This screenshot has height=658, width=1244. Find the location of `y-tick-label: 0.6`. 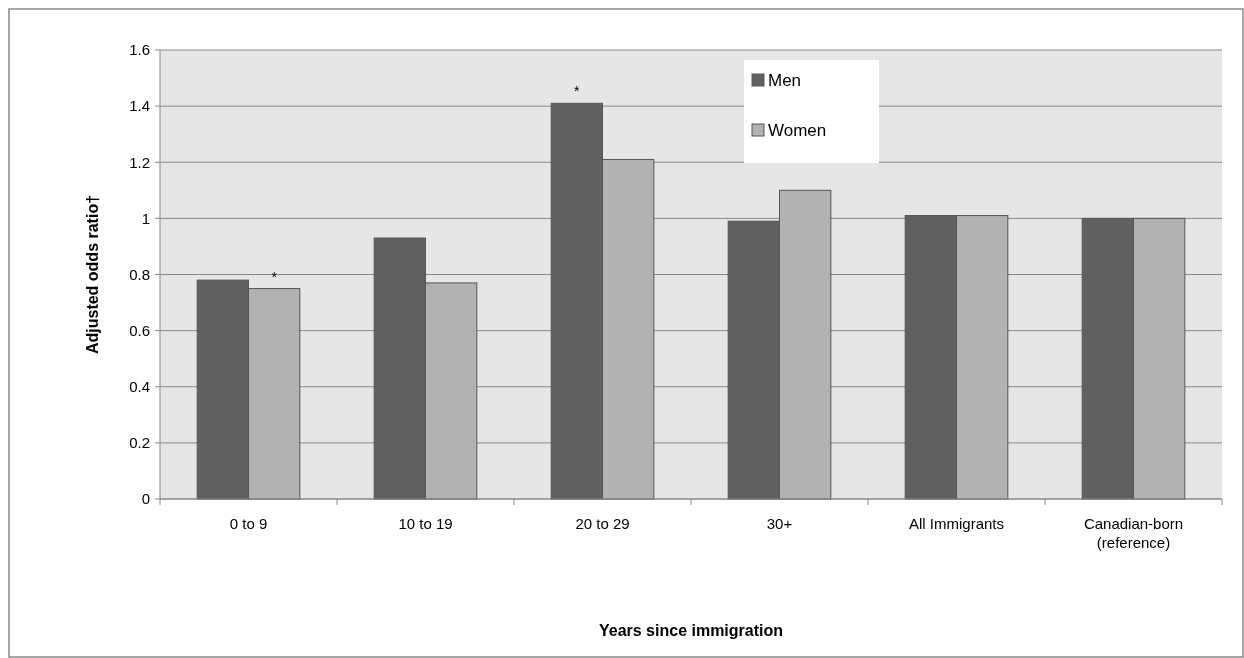

y-tick-label: 0.6 is located at coordinates (139, 330).